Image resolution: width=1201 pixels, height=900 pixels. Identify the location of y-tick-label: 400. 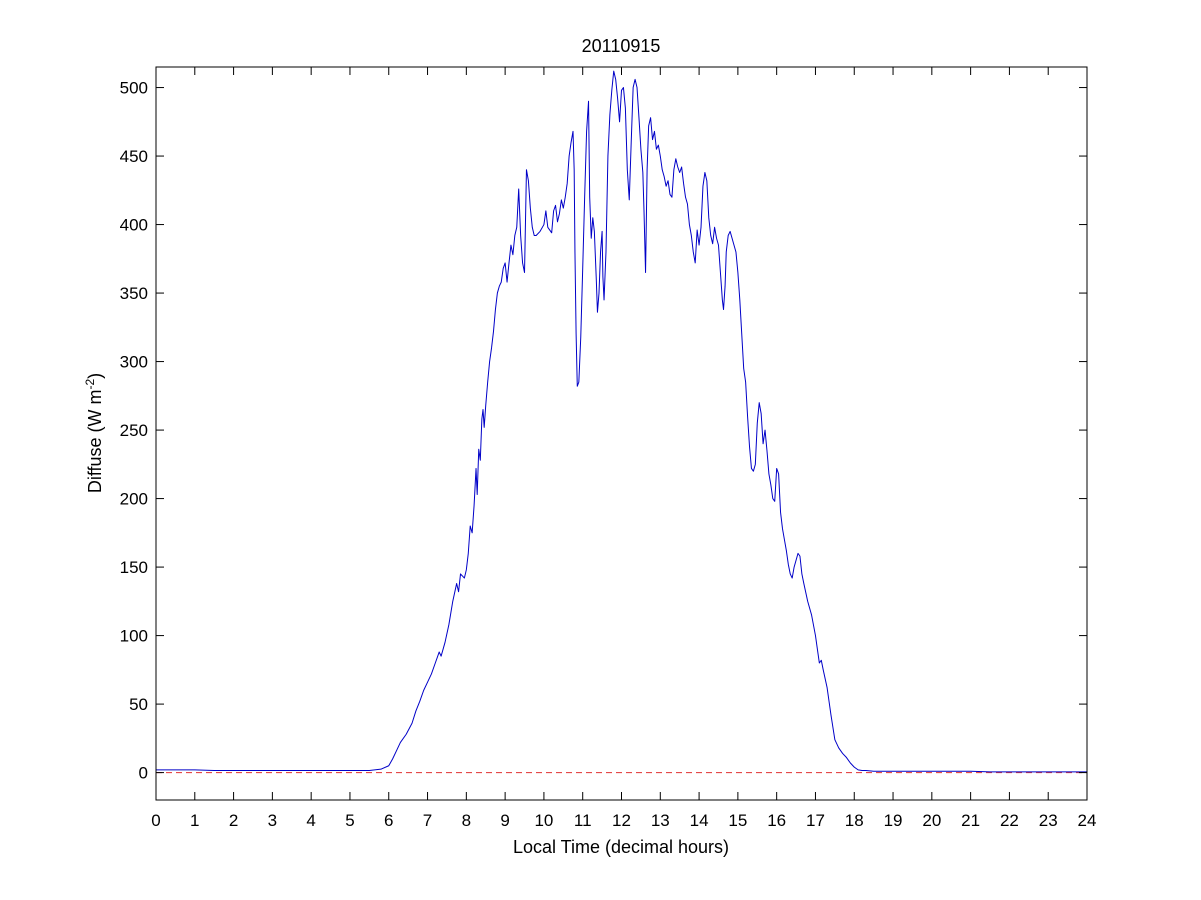
(134, 225).